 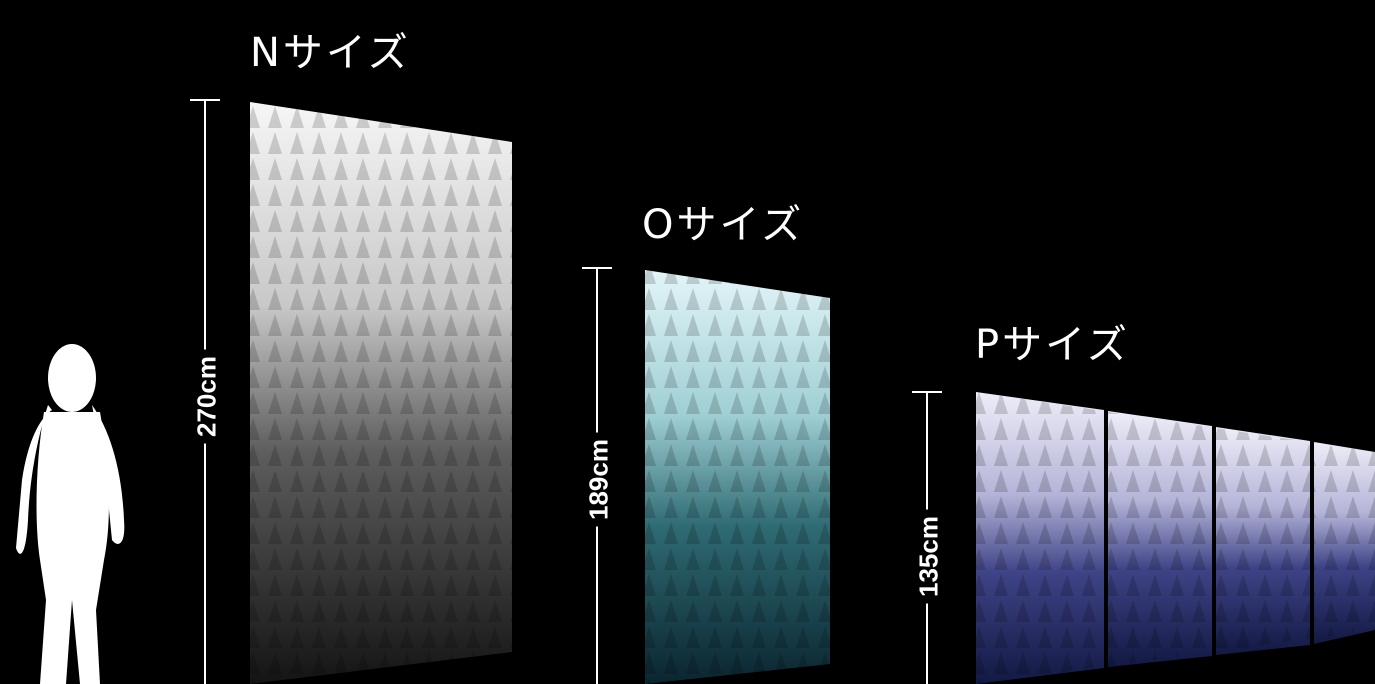 I want to click on panel-o, so click(x=737, y=477).